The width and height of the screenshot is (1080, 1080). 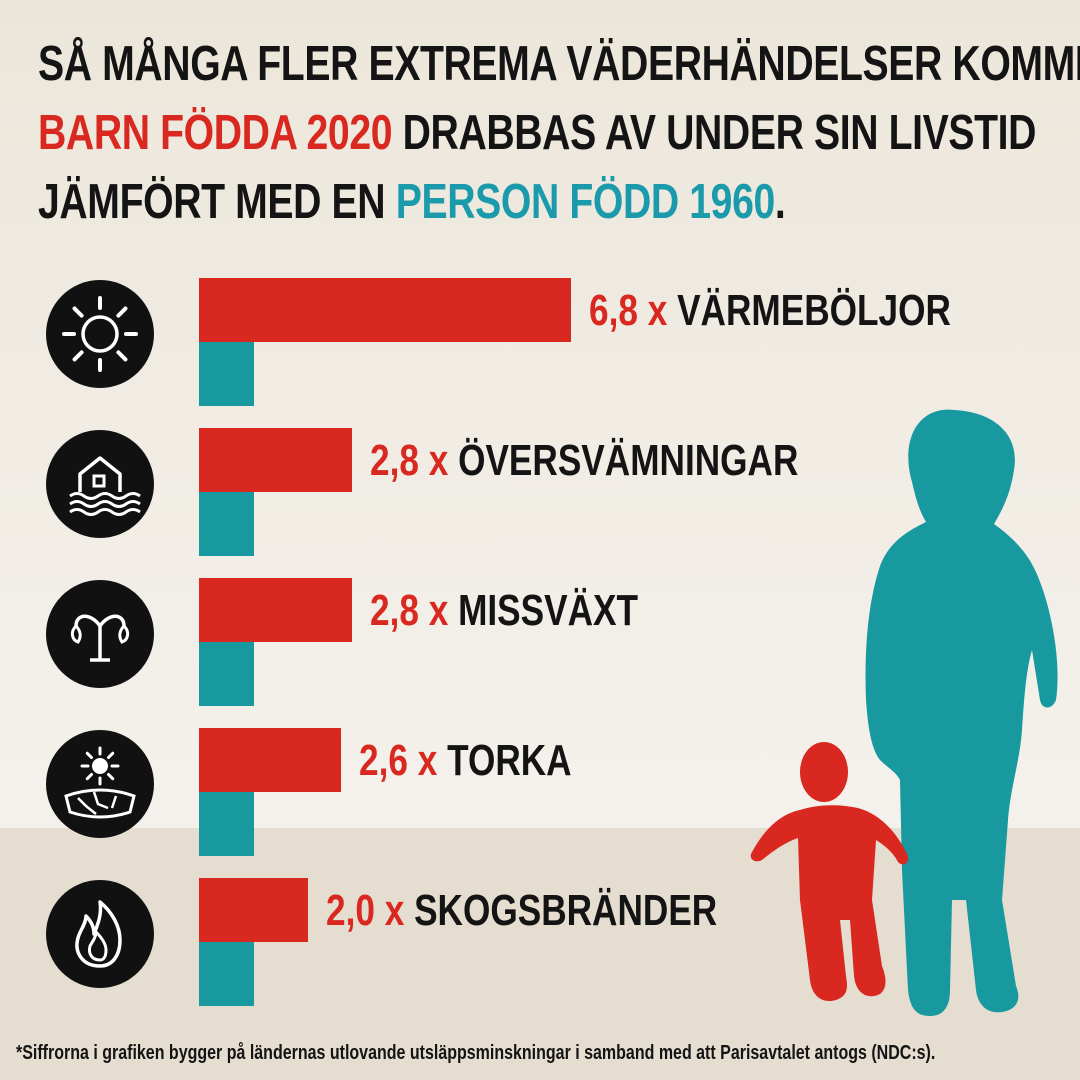 I want to click on title-line-2-rest: DRABBAS AV UNDER SIN LIVSTID, so click(x=714, y=133).